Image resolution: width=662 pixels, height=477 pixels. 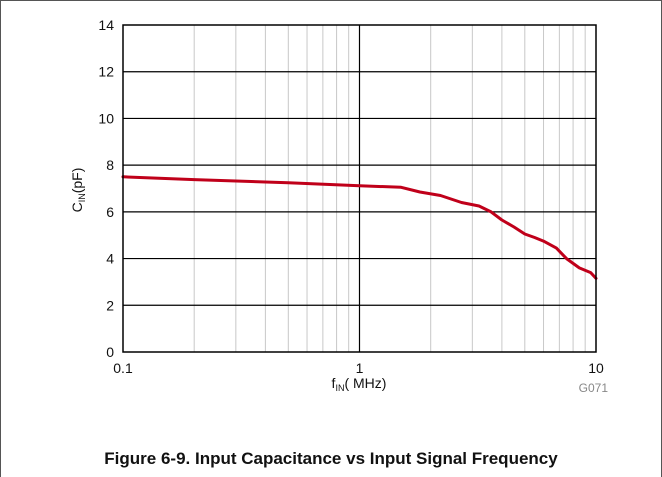 What do you see at coordinates (106, 72) in the screenshot?
I see `y-tick-label: 12` at bounding box center [106, 72].